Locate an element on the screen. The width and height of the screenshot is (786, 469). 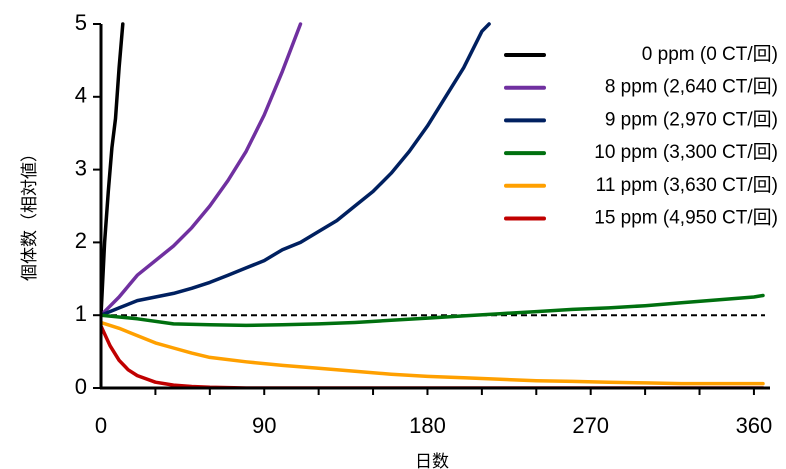
legend-label-2: 9 ppm (2,970 CT/回) is located at coordinates (691, 119).